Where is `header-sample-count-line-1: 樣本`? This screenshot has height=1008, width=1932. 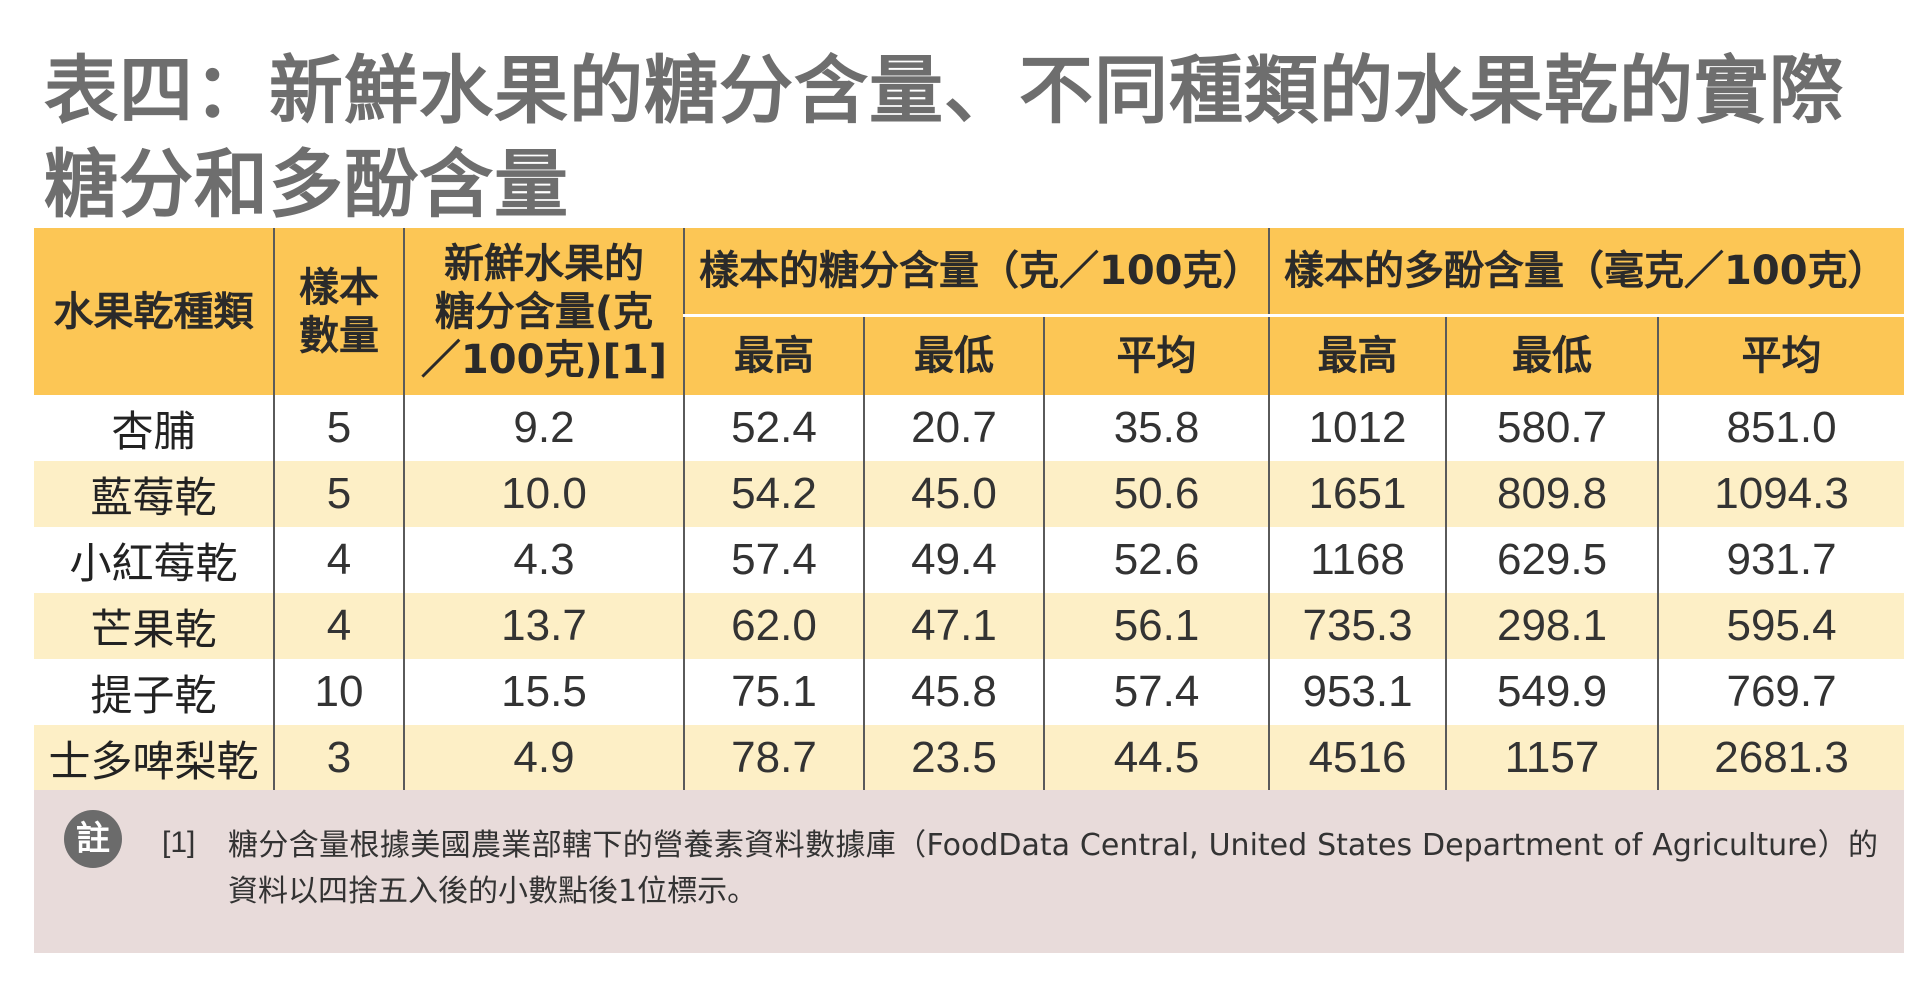
header-sample-count-line-1: 樣本 is located at coordinates (339, 287).